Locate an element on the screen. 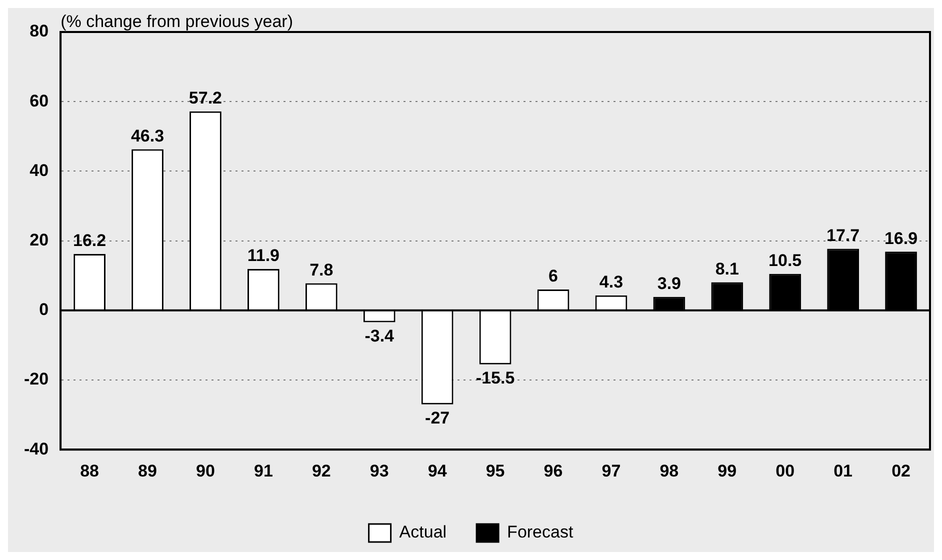 Image resolution: width=942 pixels, height=560 pixels. x-tick-label: 88 is located at coordinates (90, 470).